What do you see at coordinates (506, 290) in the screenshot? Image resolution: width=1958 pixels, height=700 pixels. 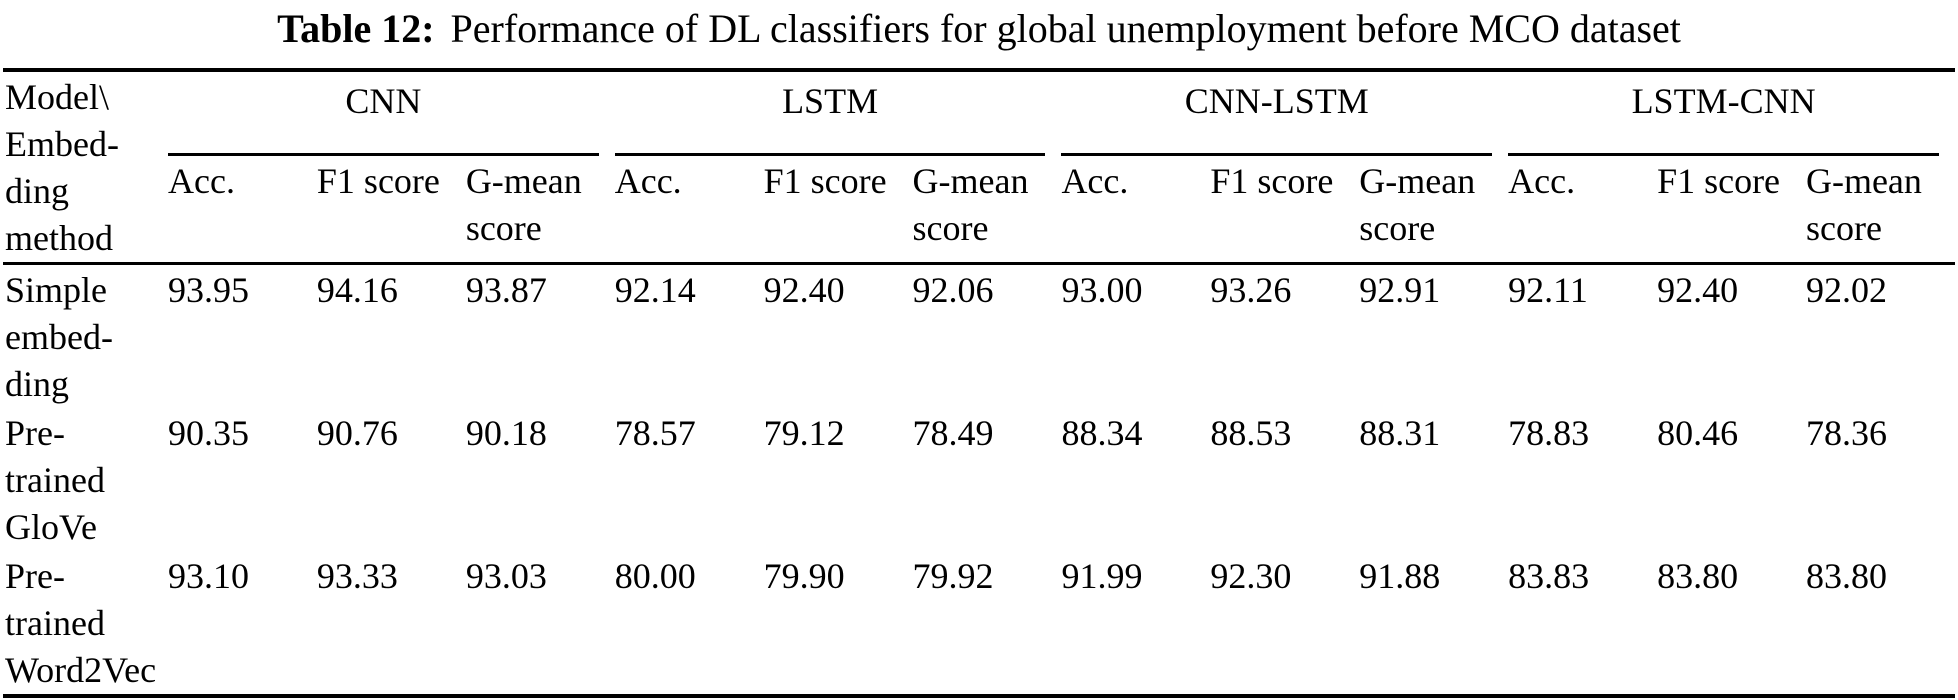 I see `value-cell: 93.87` at bounding box center [506, 290].